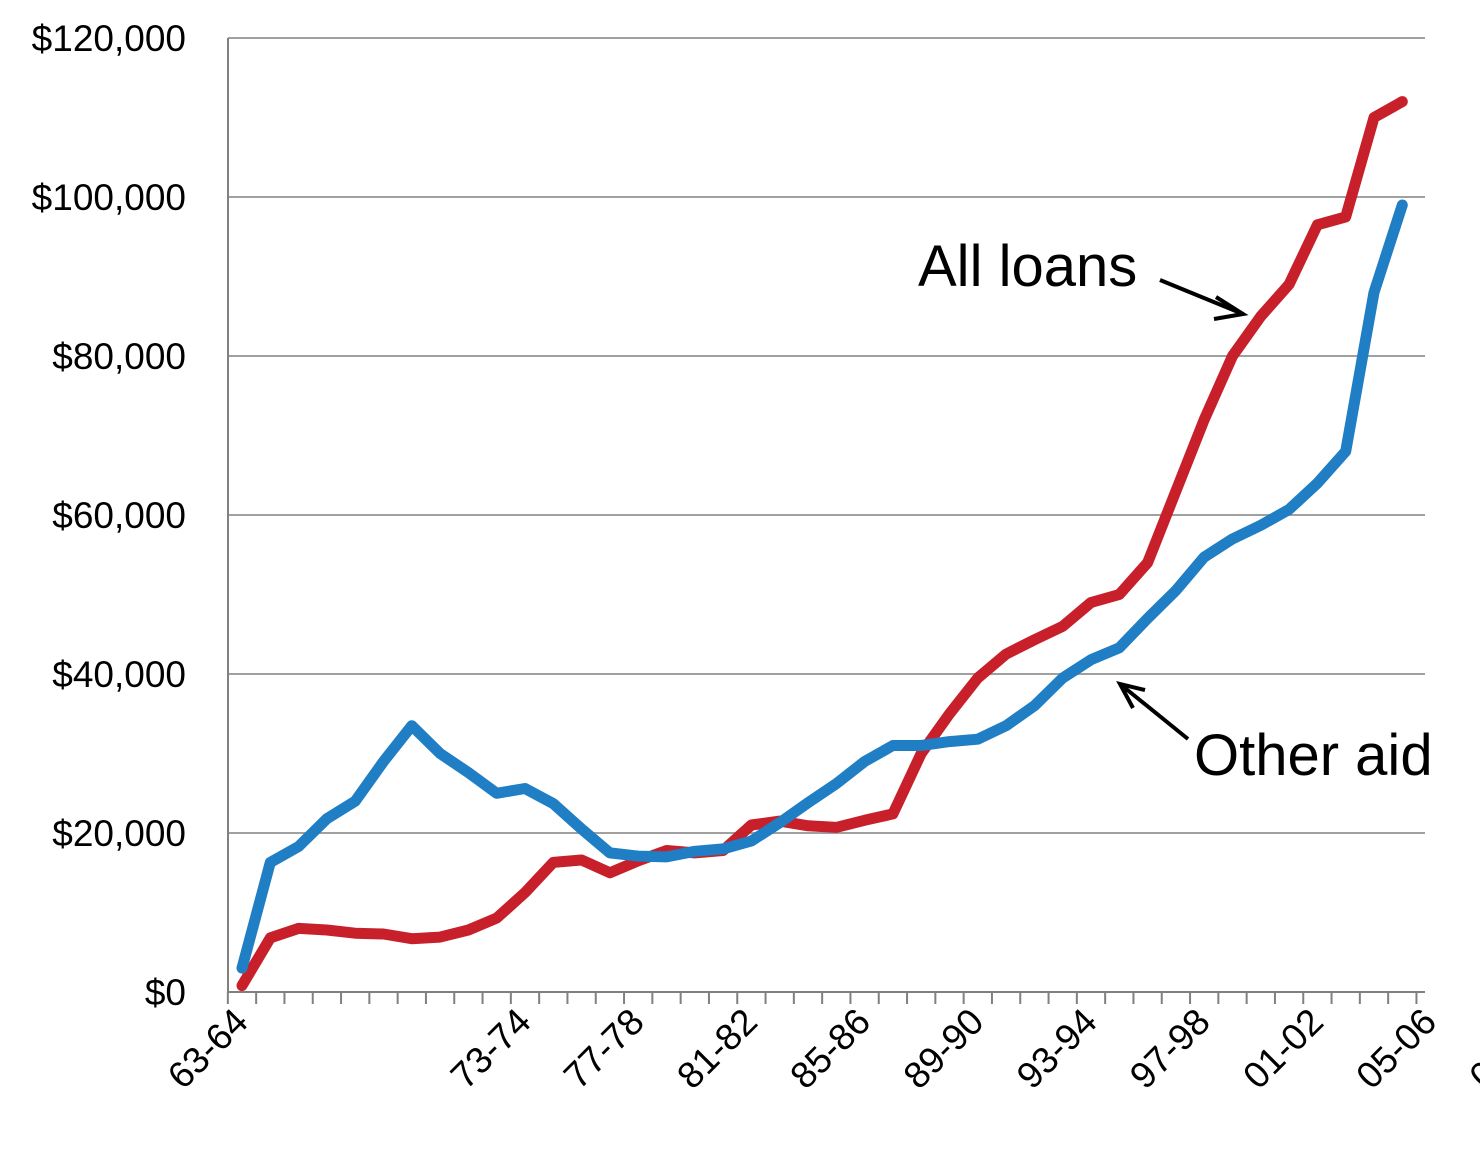 This screenshot has width=1480, height=1166. I want to click on annotation-all-loans: All loans, so click(1027, 266).